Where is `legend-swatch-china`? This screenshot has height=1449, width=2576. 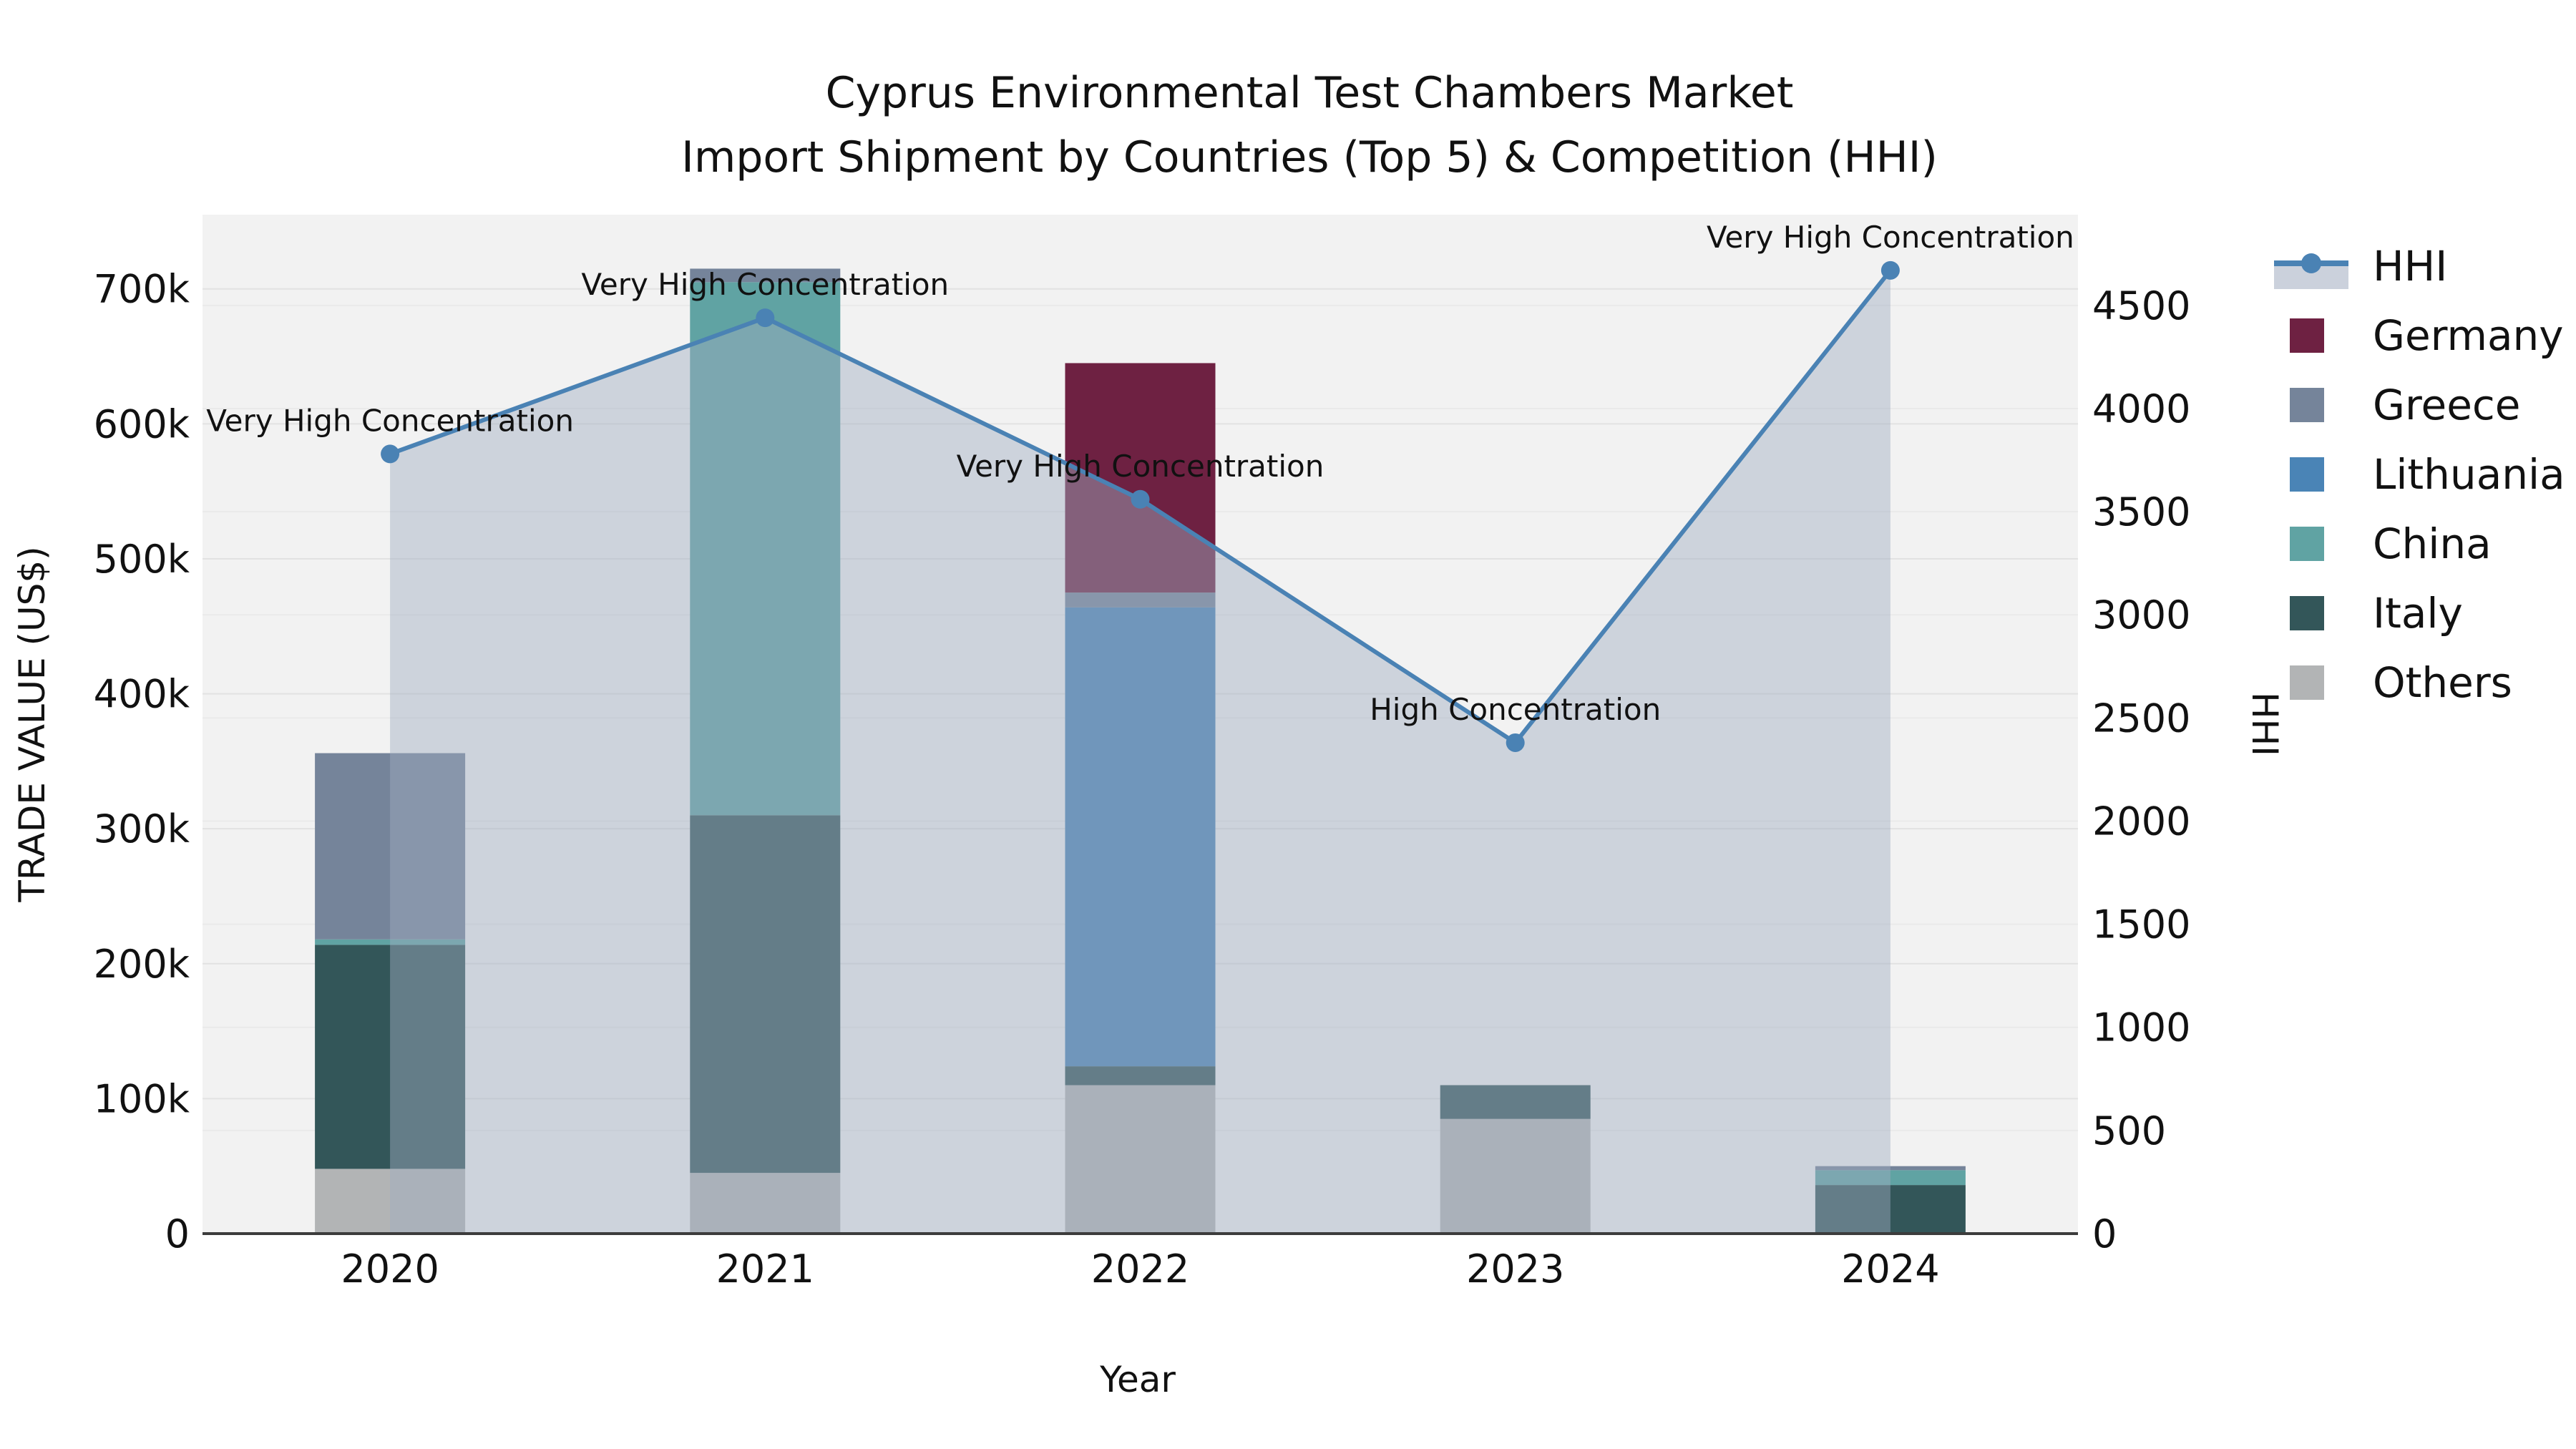 legend-swatch-china is located at coordinates (2307, 544).